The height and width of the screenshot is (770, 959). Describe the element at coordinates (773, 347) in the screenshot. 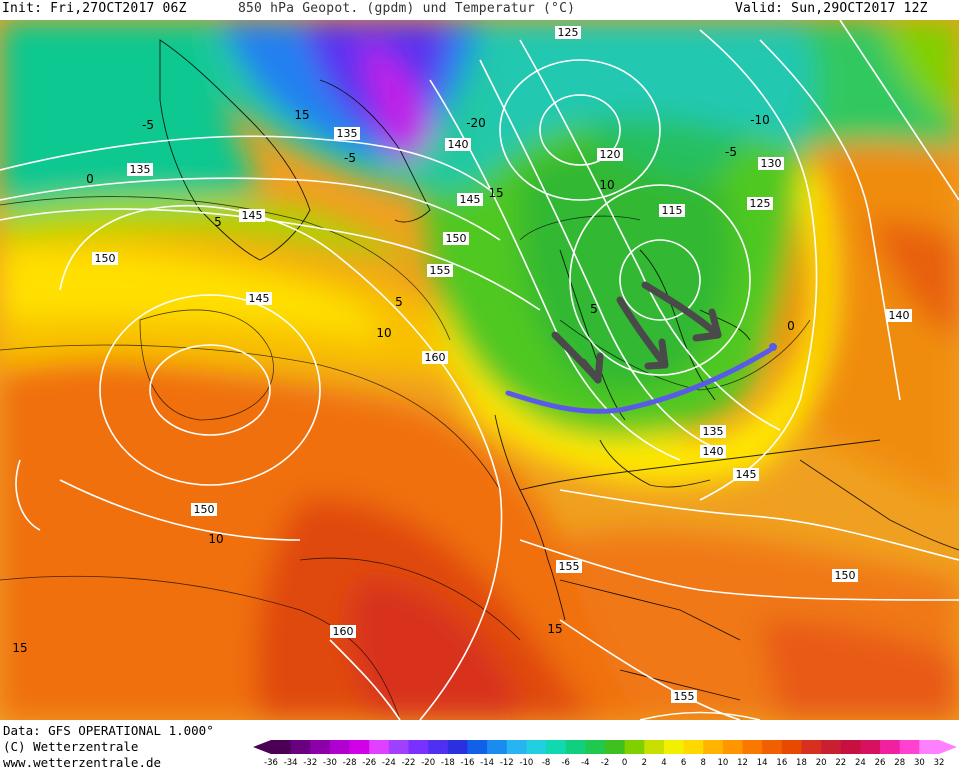

I see `front-line-end` at that location.